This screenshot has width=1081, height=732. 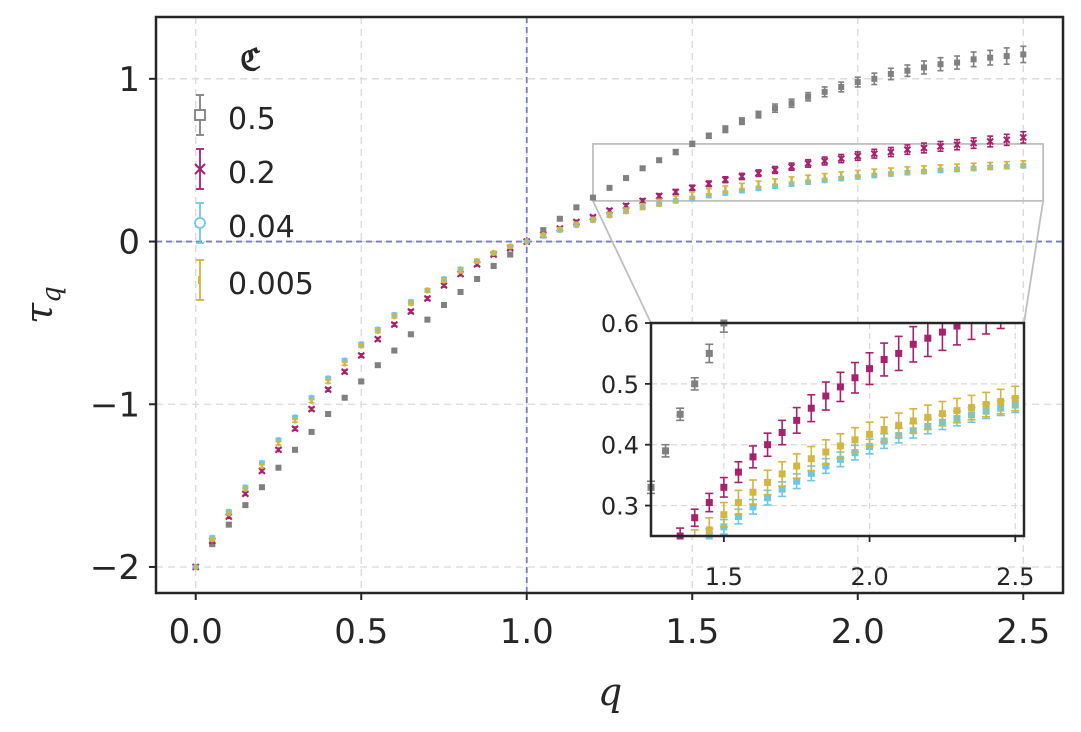 I want to click on inset-point-0.2-30, so click(x=724, y=487).